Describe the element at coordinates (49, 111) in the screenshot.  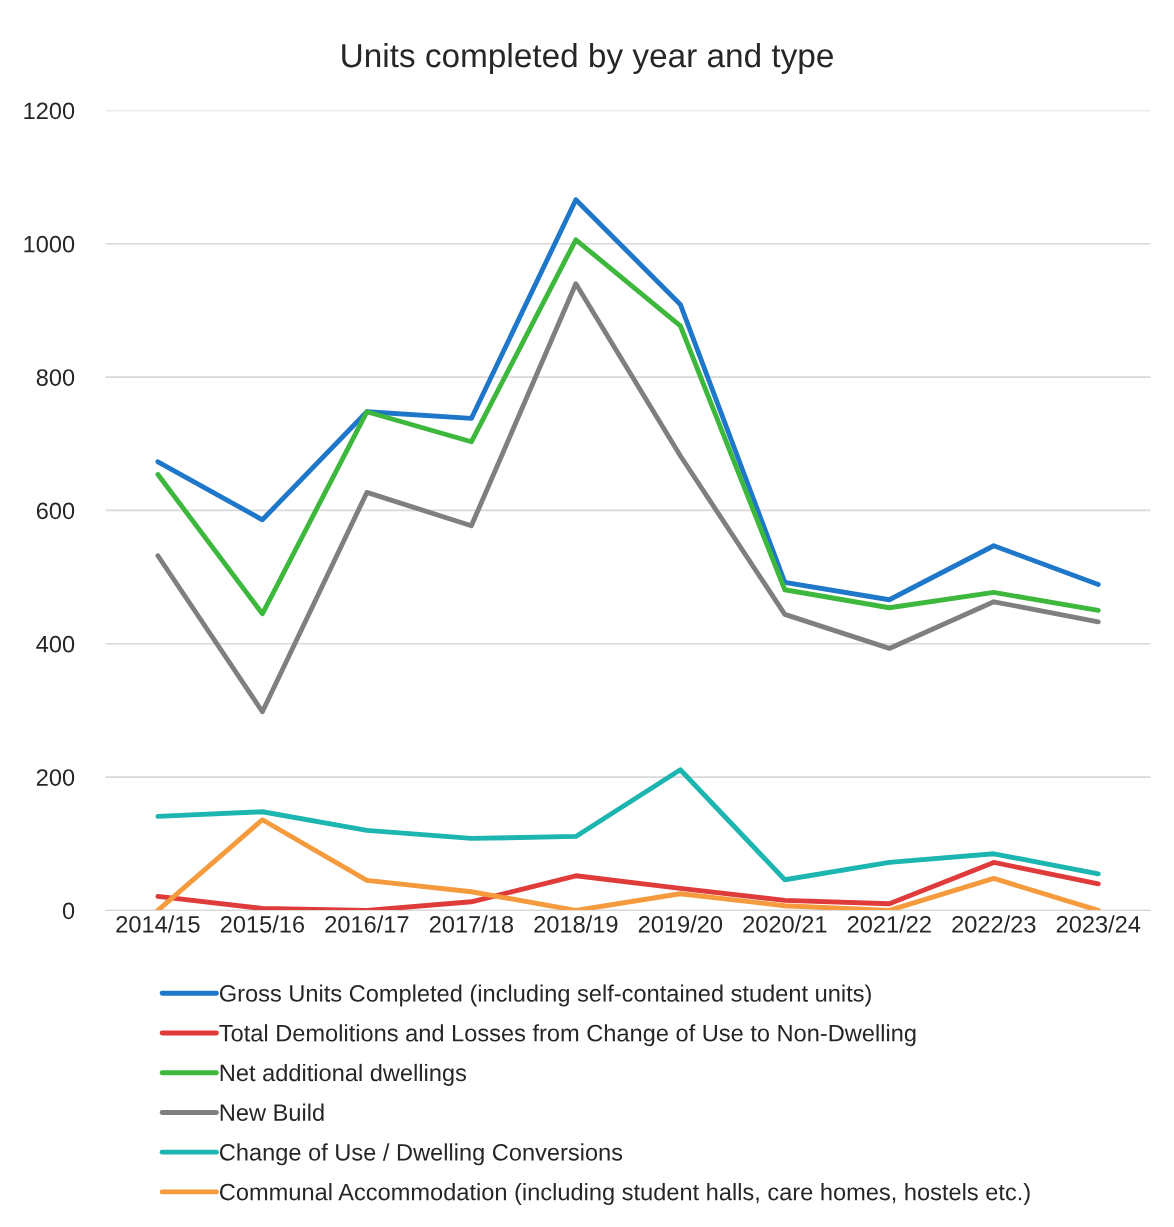
I see `y-tick-label: 1200` at that location.